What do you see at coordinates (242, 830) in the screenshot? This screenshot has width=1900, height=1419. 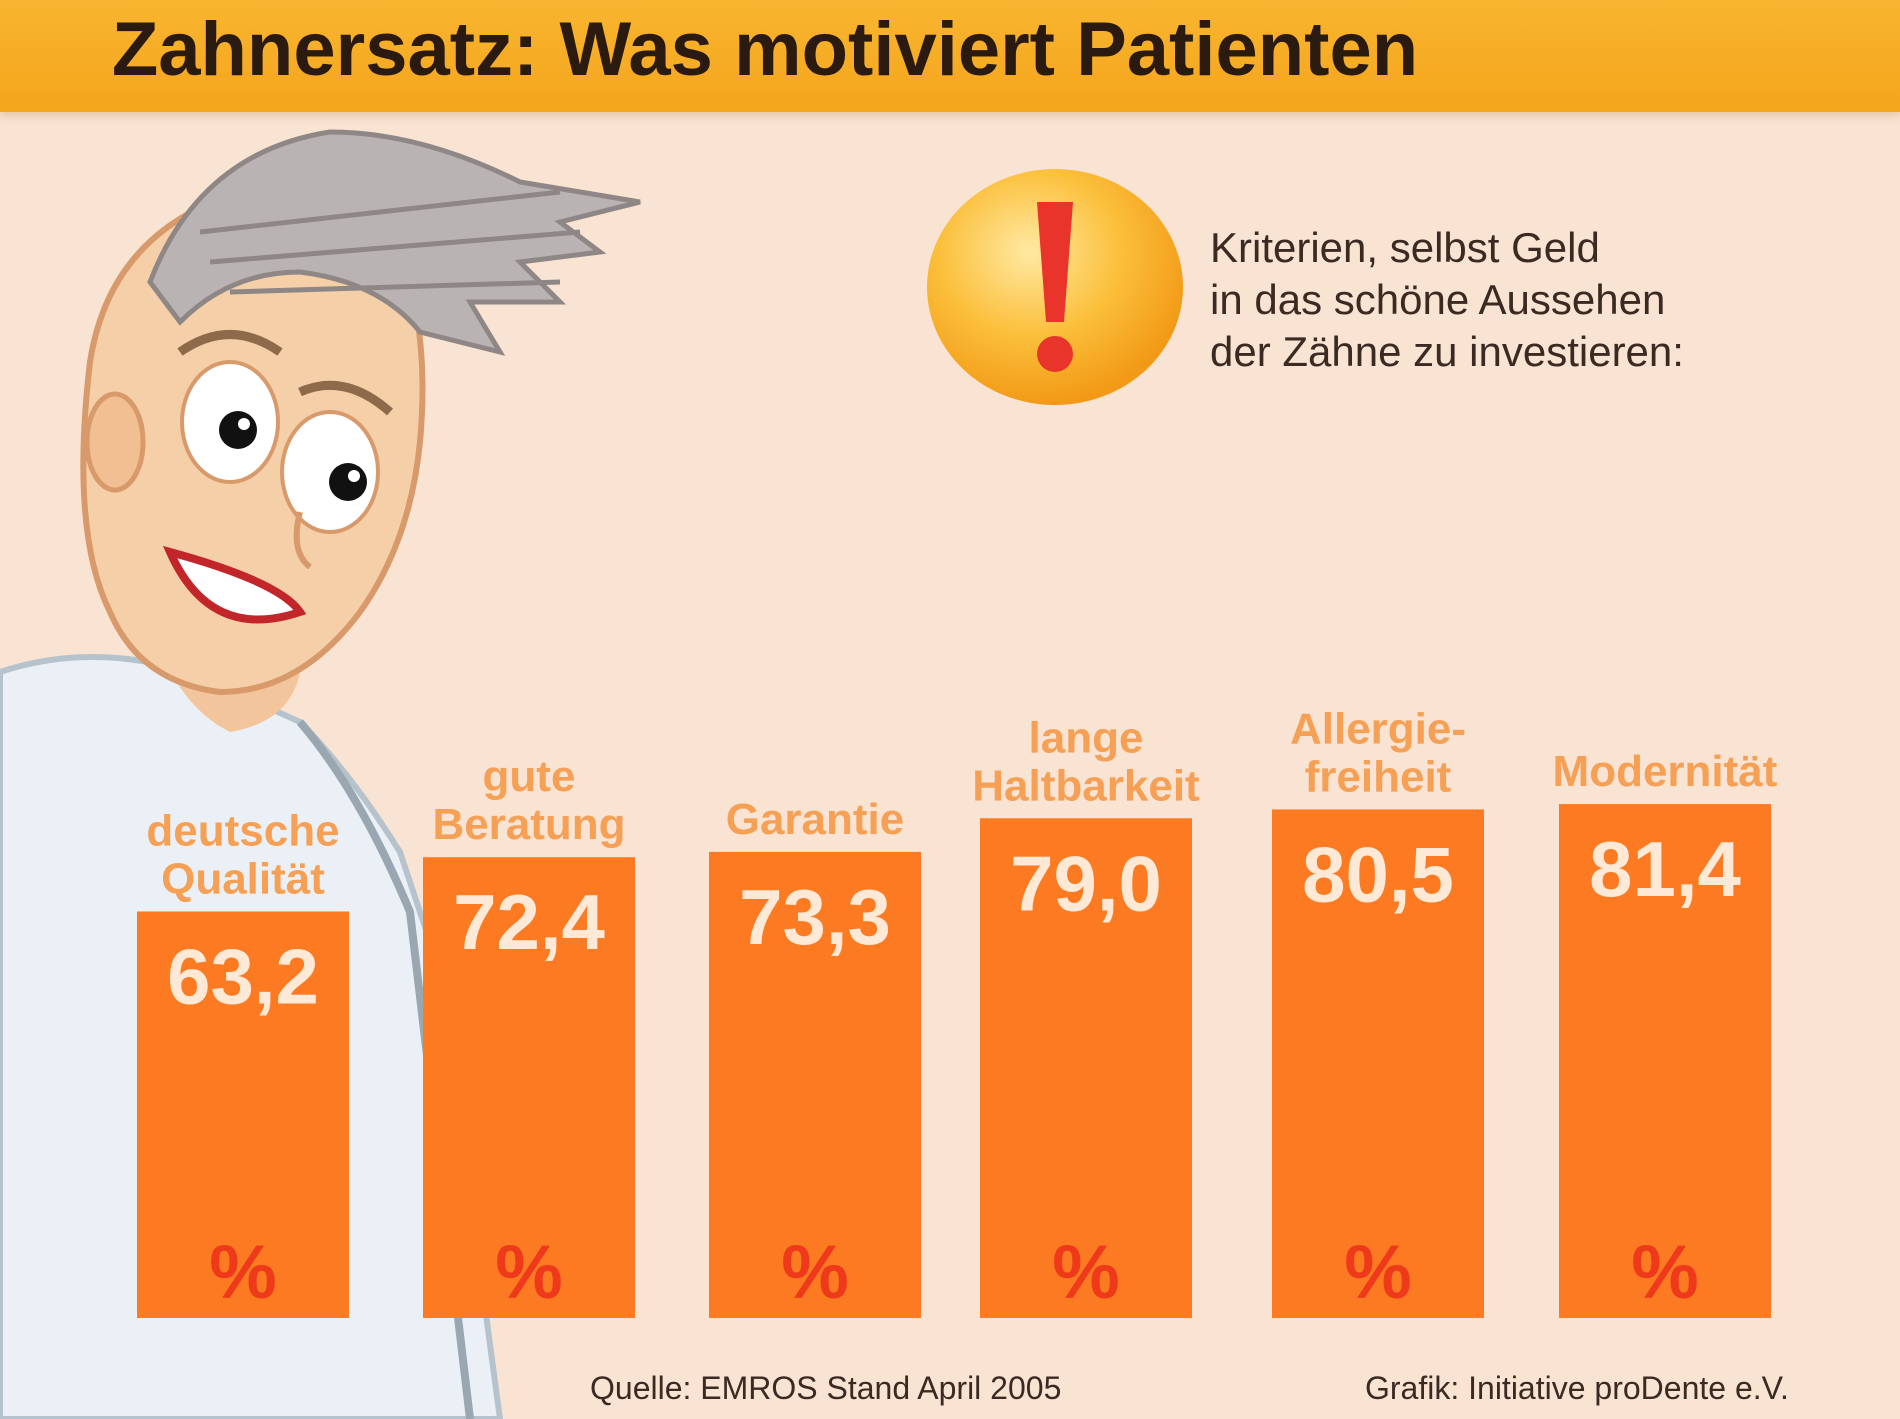 I see `category-label: deutsche` at bounding box center [242, 830].